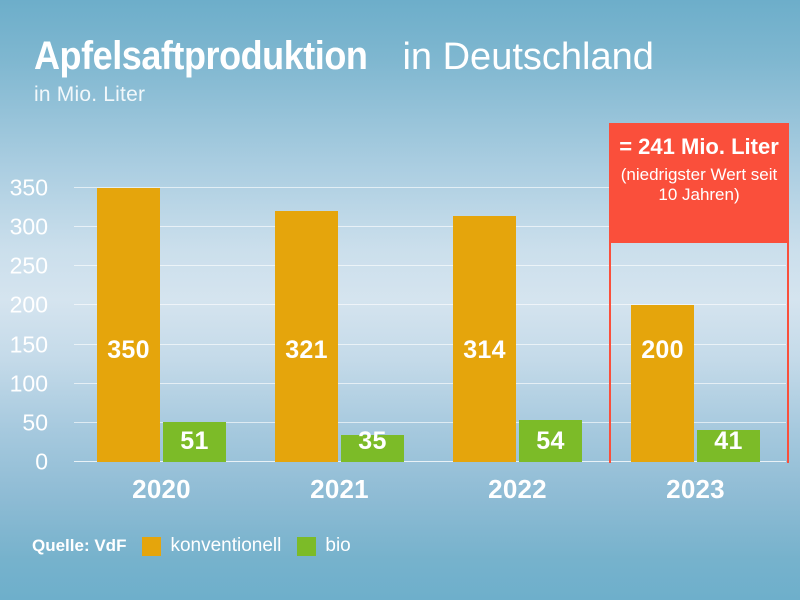 This screenshot has height=600, width=800. I want to click on bar-value-label: 350, so click(128, 350).